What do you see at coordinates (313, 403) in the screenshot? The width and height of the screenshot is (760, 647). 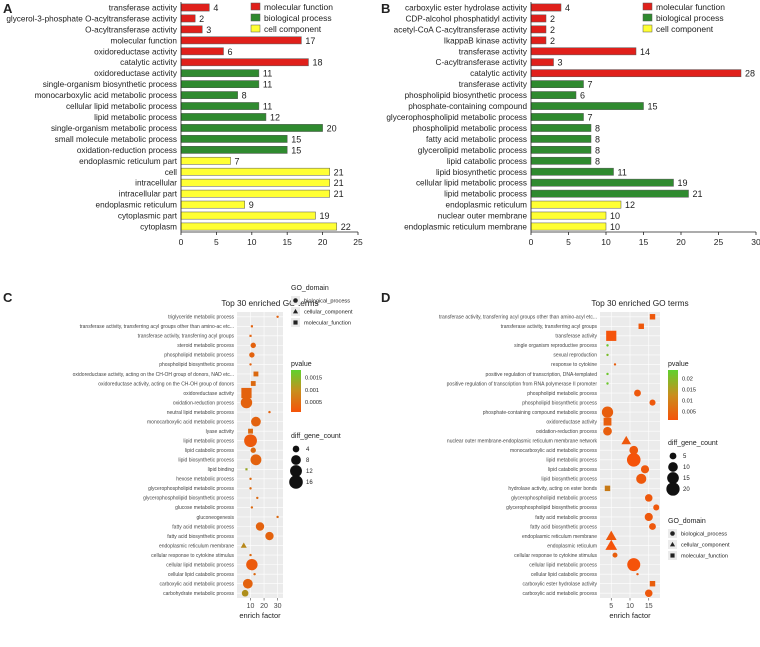 I see `pvalue-tick-label: 0.0005` at bounding box center [313, 403].